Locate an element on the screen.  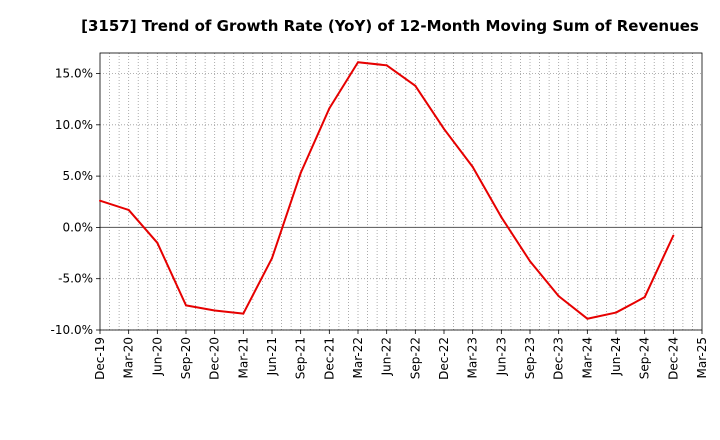
x-tick-label: Mar-21 is located at coordinates (243, 357).